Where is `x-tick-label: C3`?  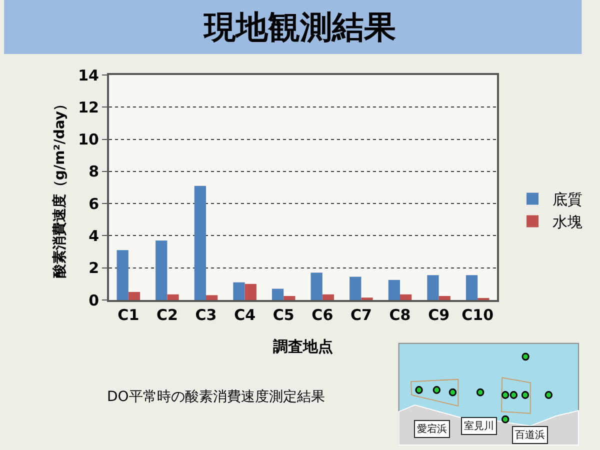 x-tick-label: C3 is located at coordinates (206, 315).